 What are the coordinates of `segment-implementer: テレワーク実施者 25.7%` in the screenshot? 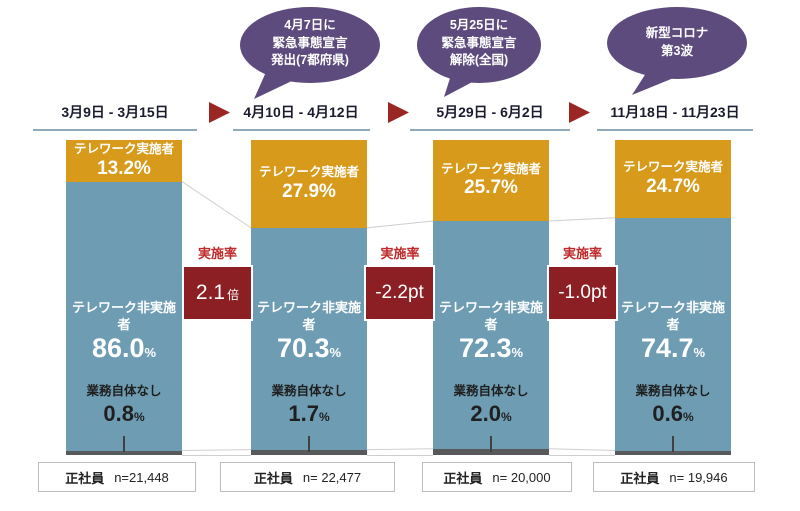 It's located at (491, 180).